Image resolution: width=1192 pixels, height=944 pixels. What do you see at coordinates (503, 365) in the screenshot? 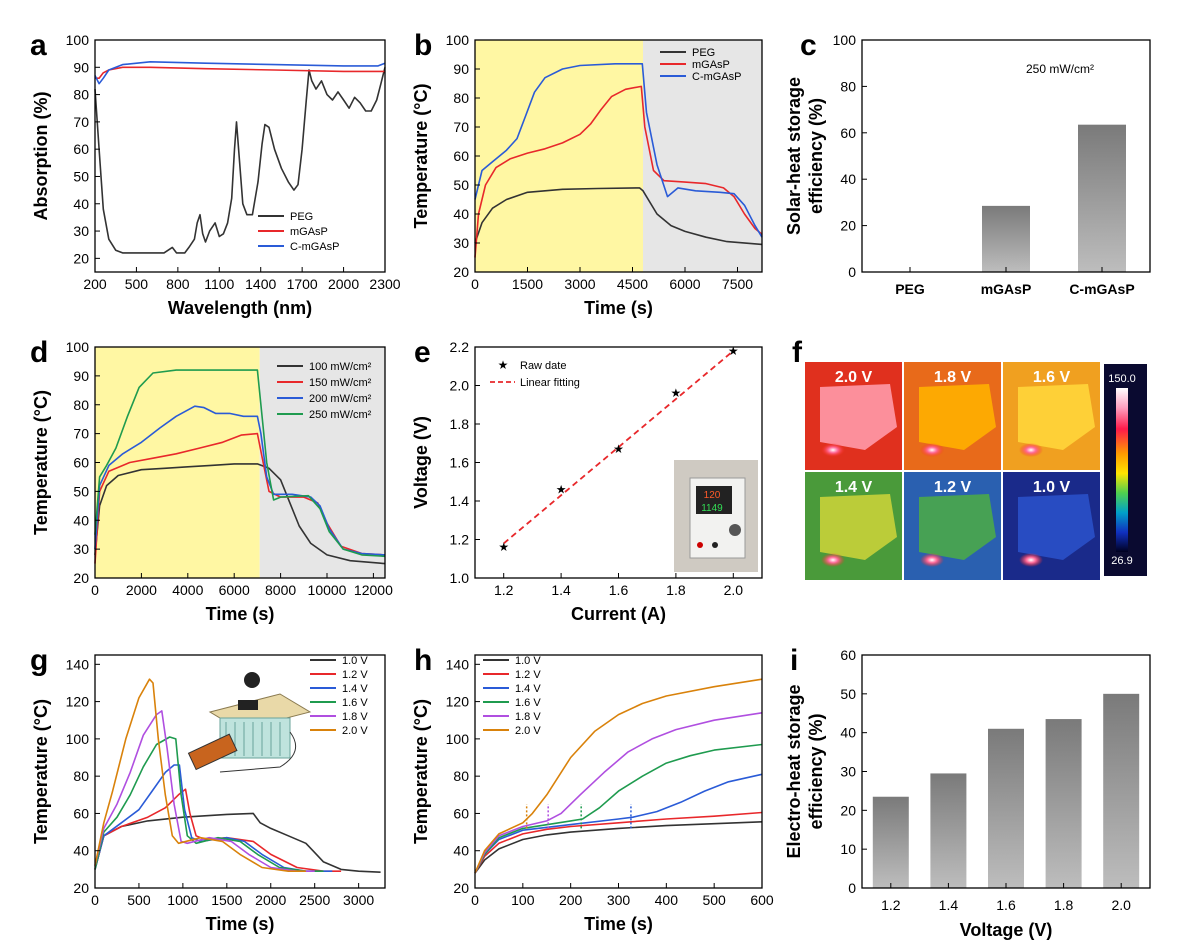
I see `legend-star: ★` at bounding box center [503, 365].